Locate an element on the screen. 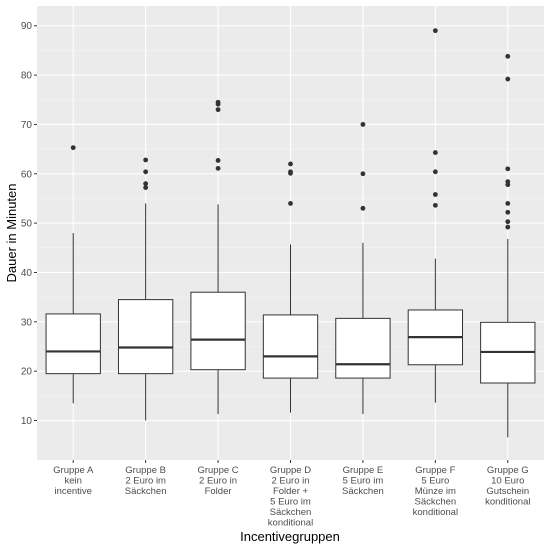  y-axis-title: Dauer in Minuten is located at coordinates (11, 233).